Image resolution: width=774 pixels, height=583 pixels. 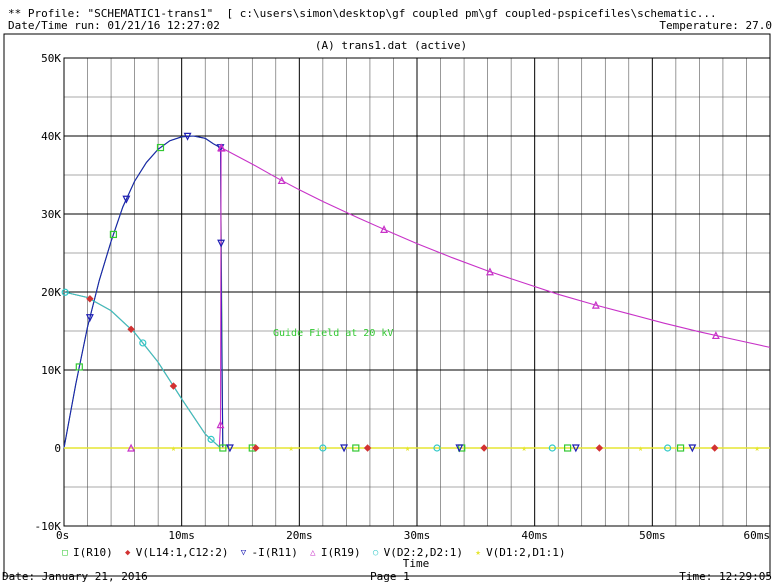 I want to click on triangle-up-icon: △, so click(x=313, y=552).